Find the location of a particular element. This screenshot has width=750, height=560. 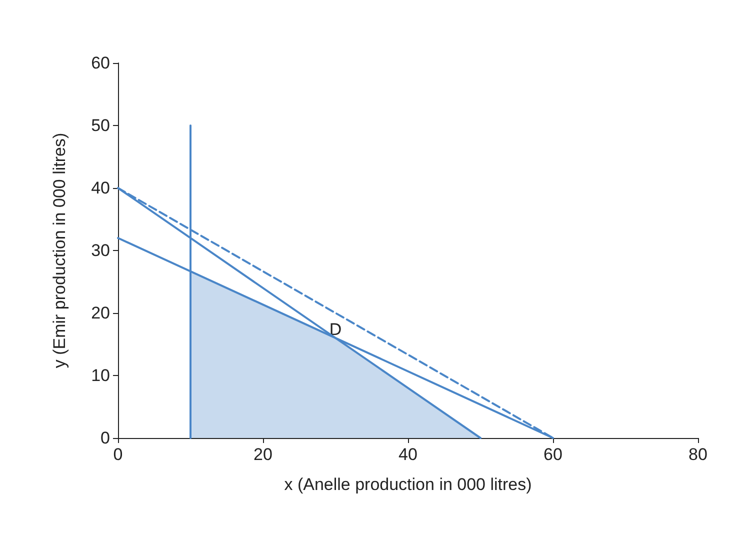

x-tick-label: 0 is located at coordinates (118, 454).